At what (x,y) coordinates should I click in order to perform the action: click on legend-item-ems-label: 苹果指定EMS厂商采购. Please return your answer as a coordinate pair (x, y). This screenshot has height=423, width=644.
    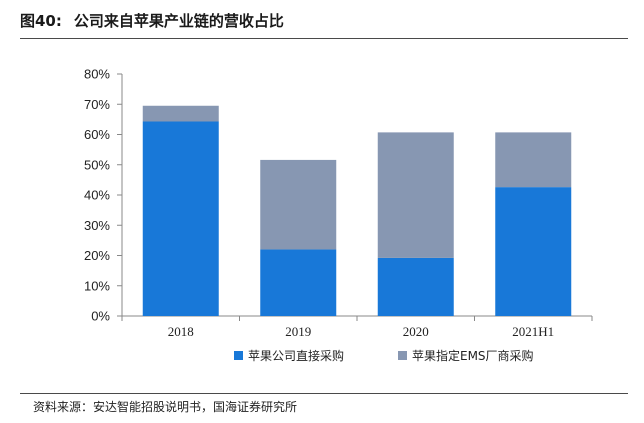
    Looking at the image, I should click on (473, 355).